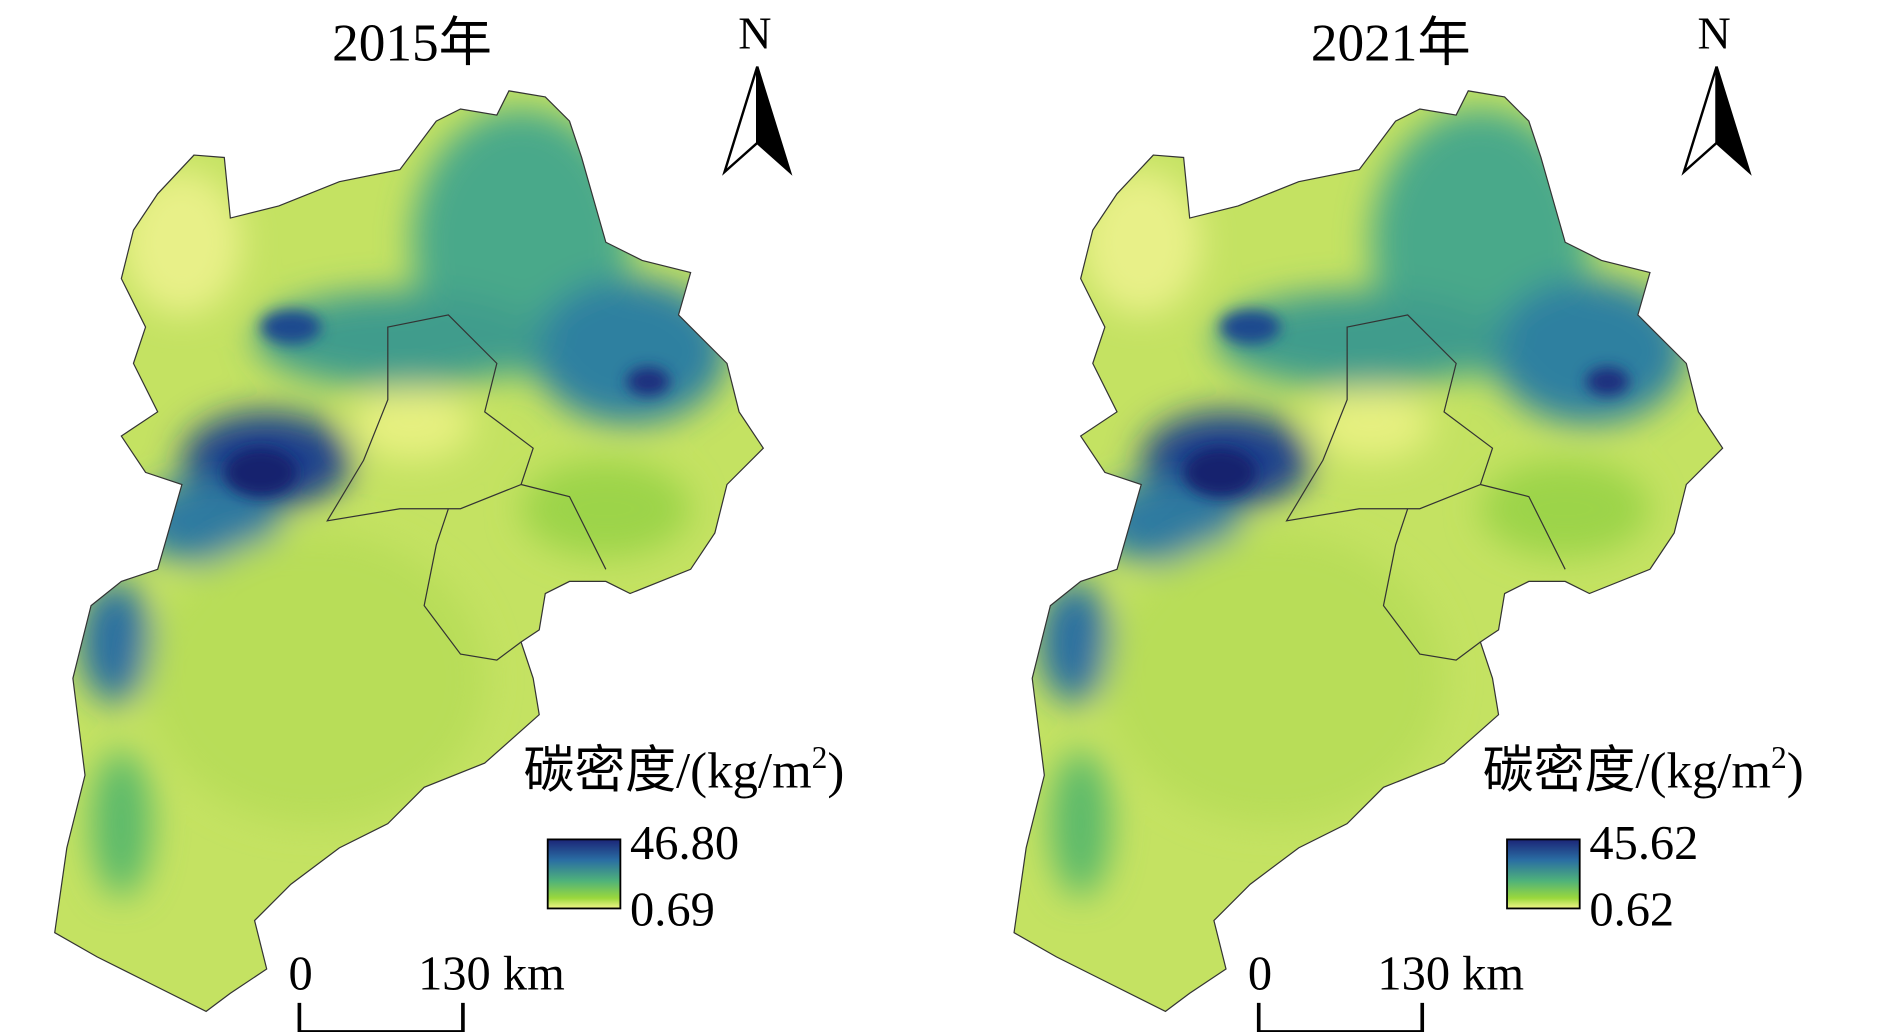 This screenshot has width=1890, height=1032. What do you see at coordinates (1643, 843) in the screenshot?
I see `legend-max: 45.62` at bounding box center [1643, 843].